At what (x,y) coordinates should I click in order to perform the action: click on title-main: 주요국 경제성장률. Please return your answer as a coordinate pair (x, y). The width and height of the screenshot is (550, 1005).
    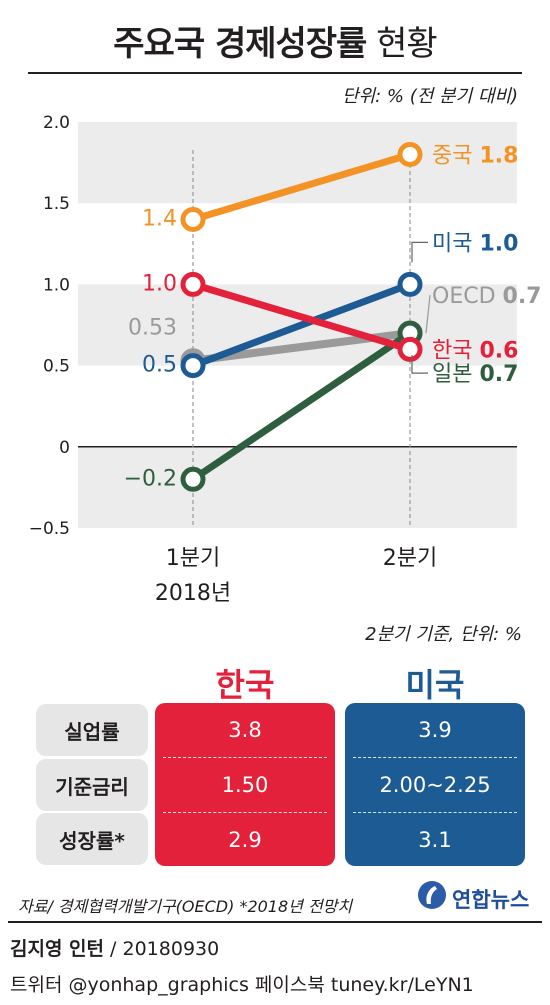
    Looking at the image, I should click on (240, 44).